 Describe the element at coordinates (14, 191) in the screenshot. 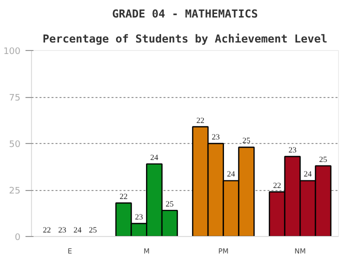

I see `y-tick-label: 25` at that location.